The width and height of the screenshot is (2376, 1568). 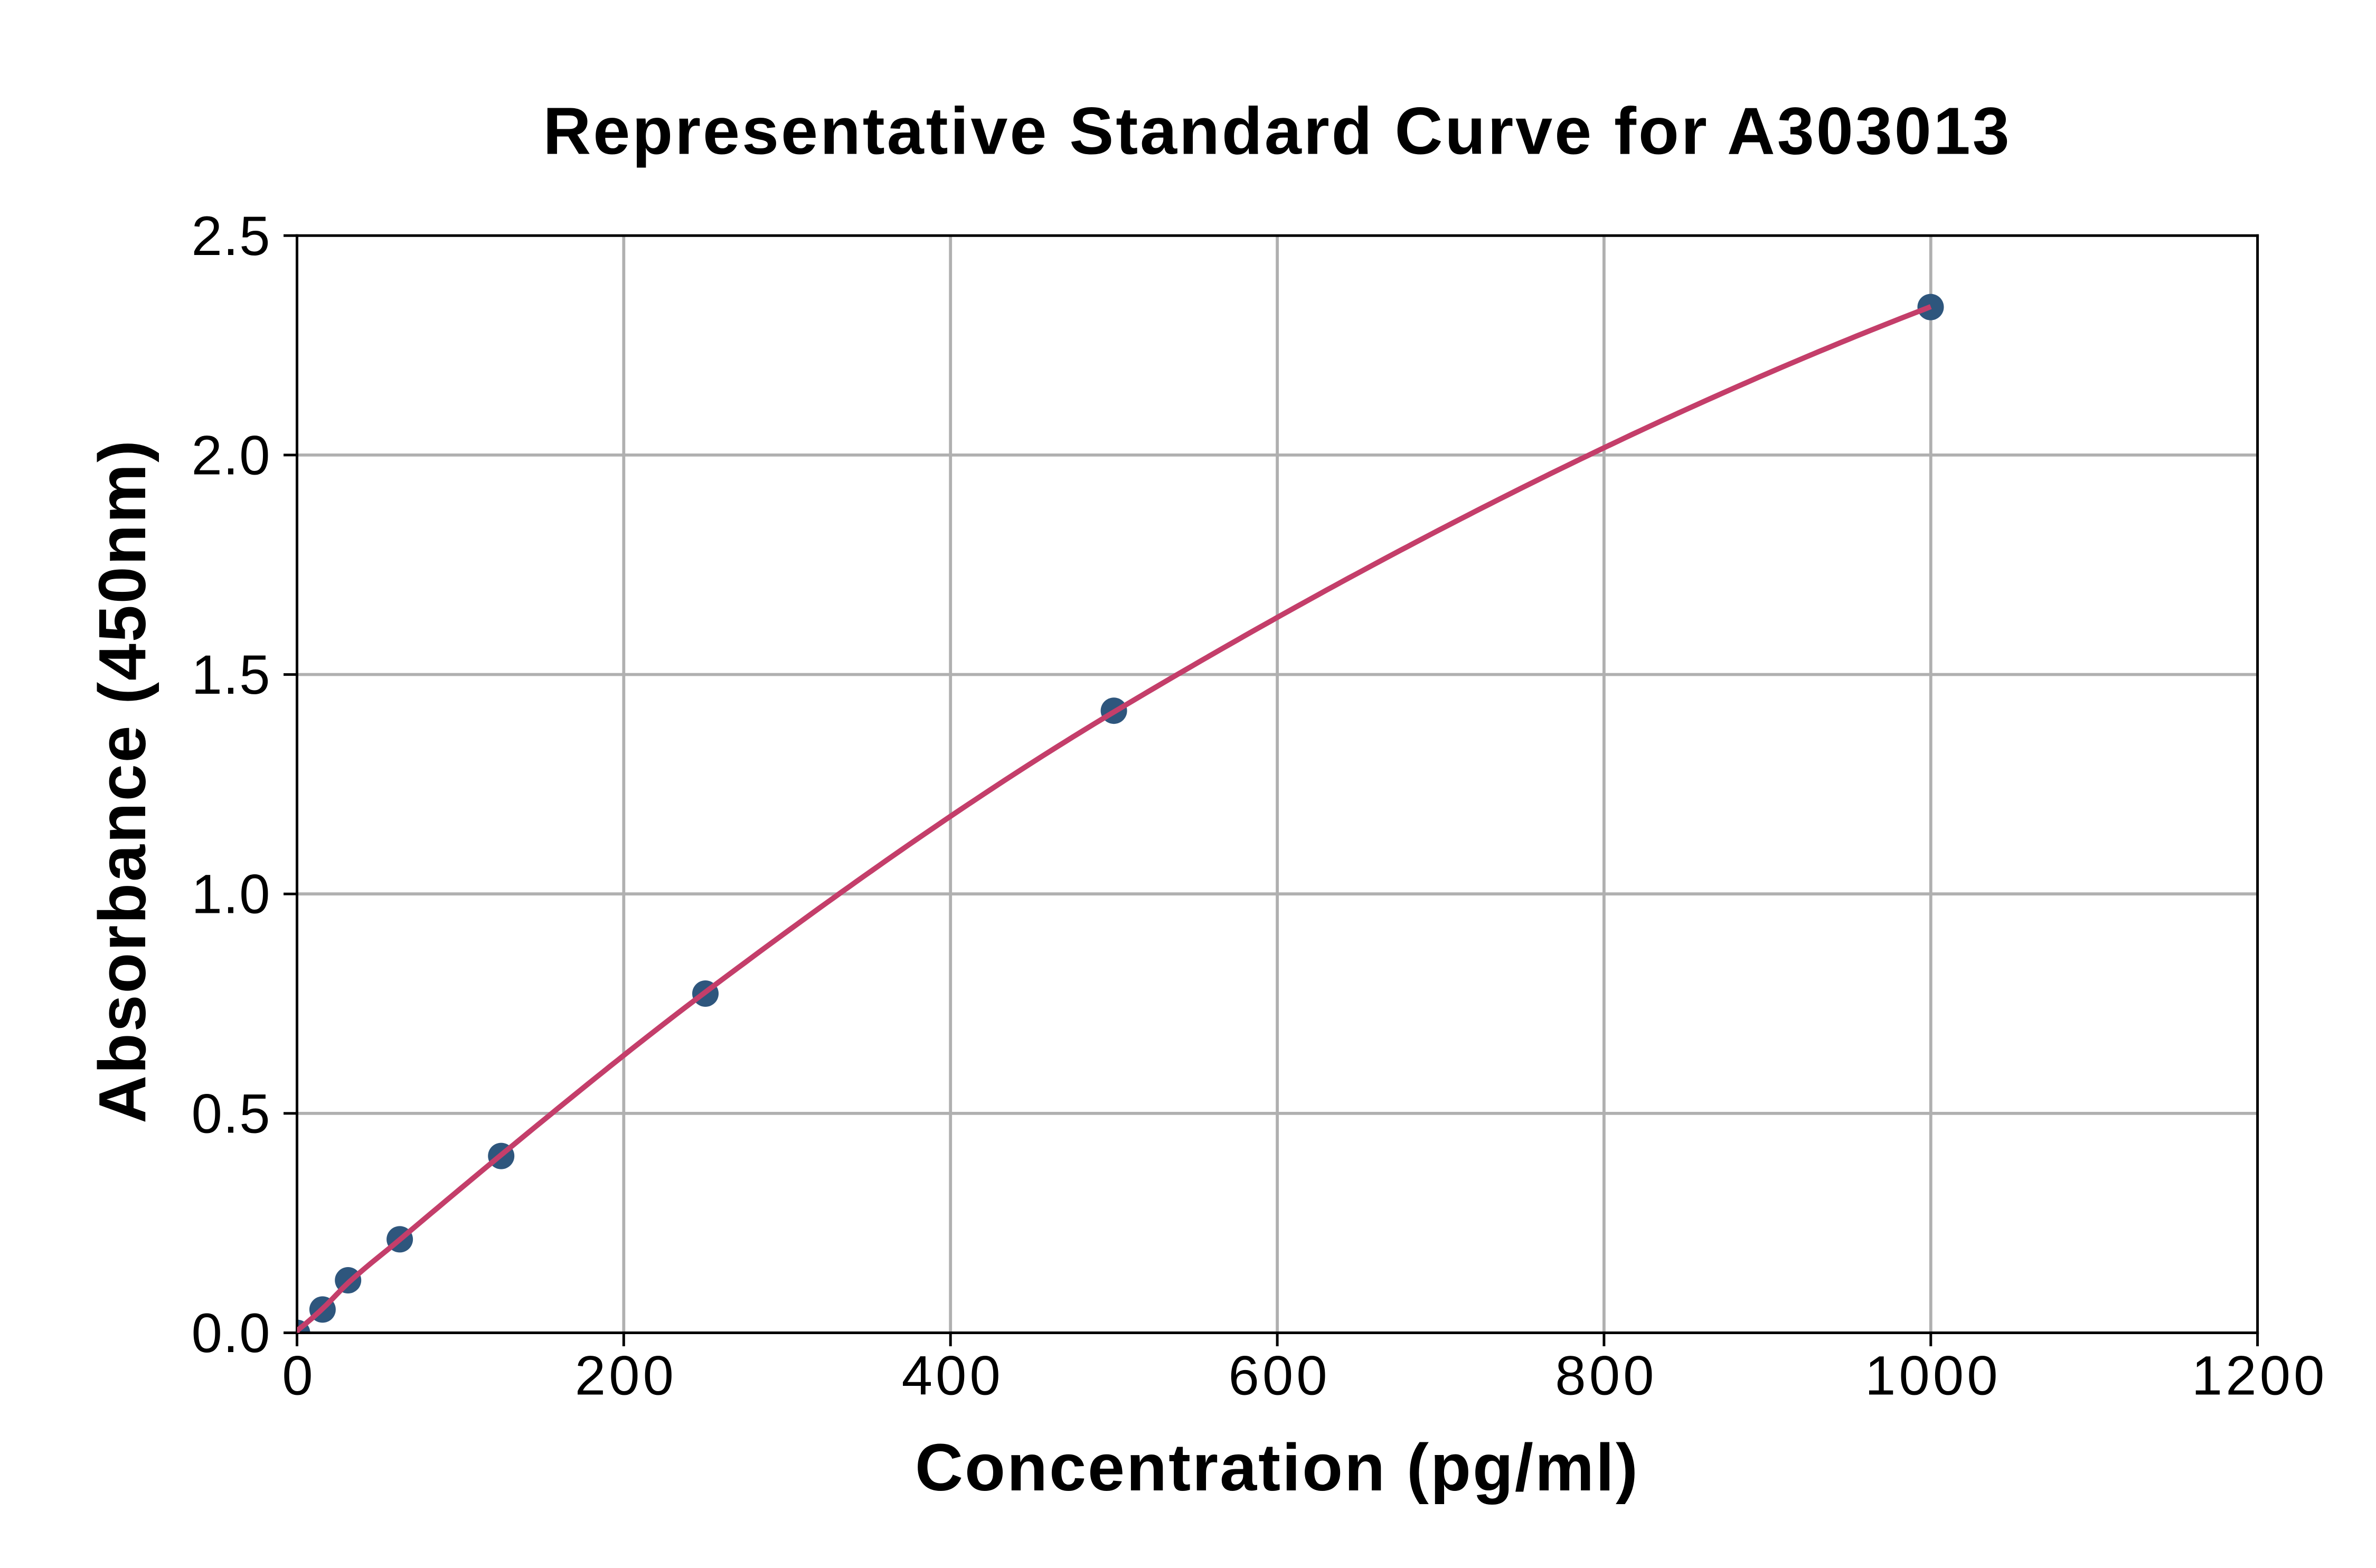 I want to click on svg-text: 2.5, so click(x=232, y=236).